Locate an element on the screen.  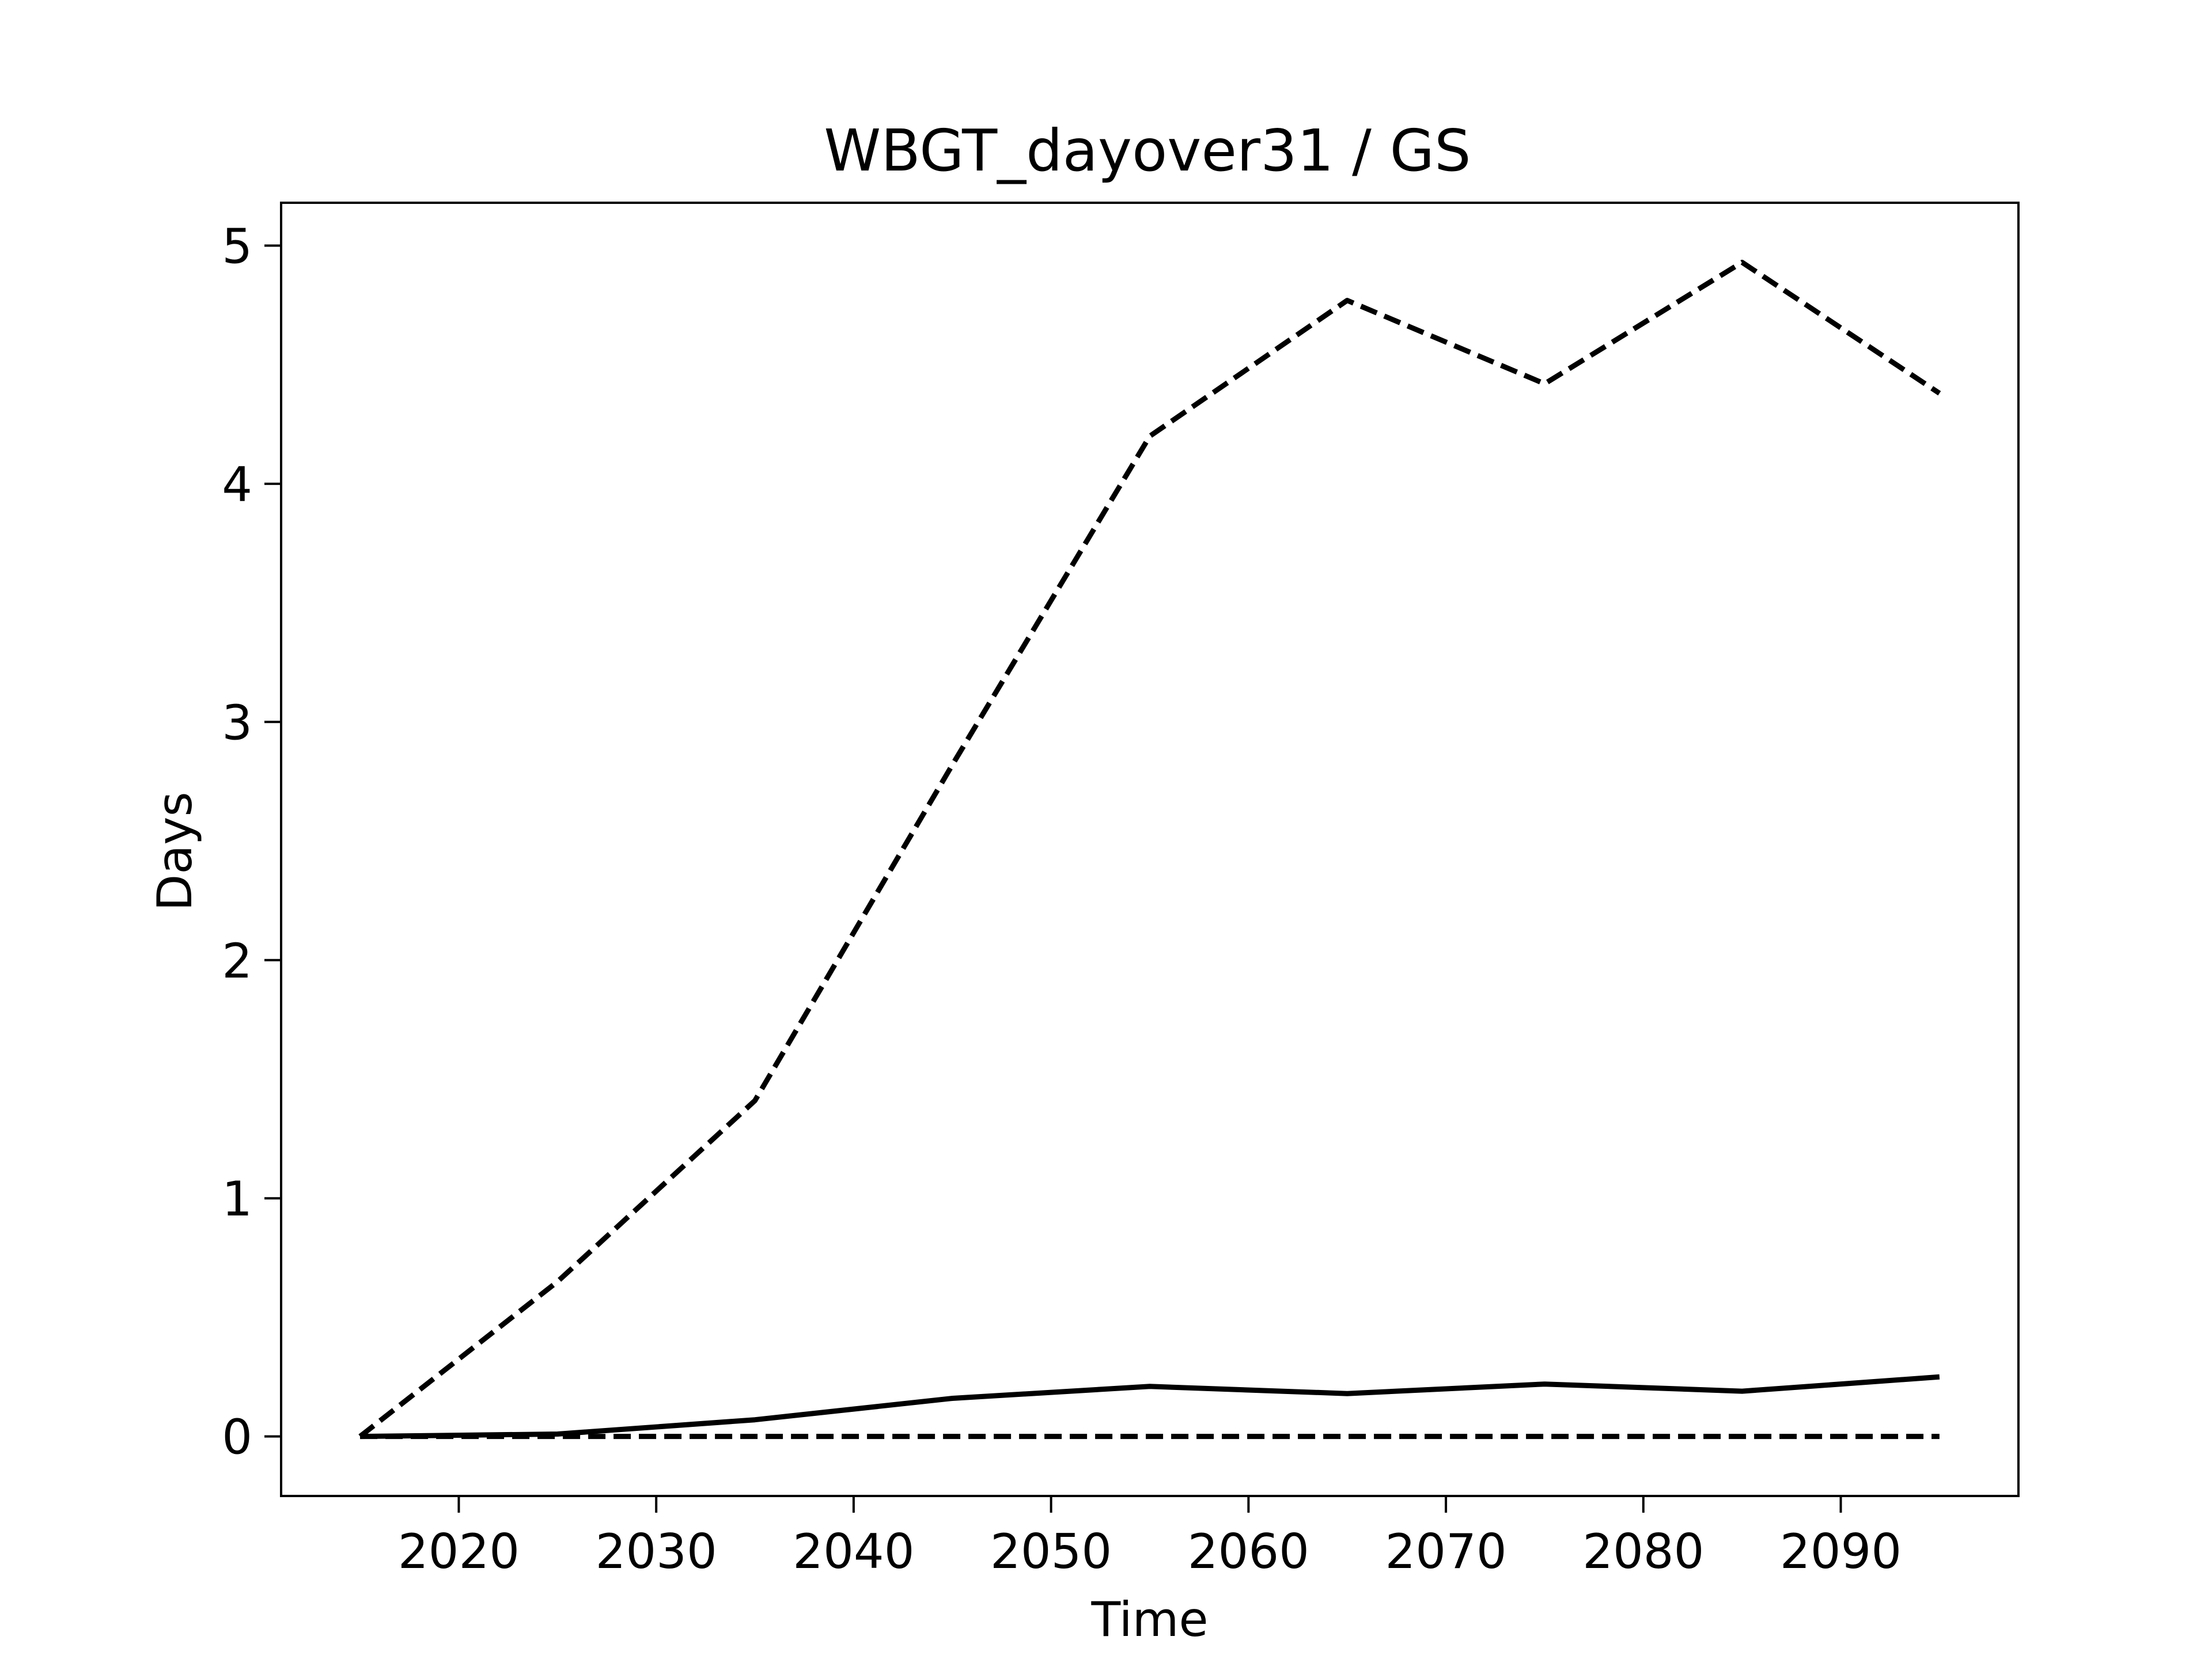
x-tick-label-2060: 2060 is located at coordinates (1248, 1552).